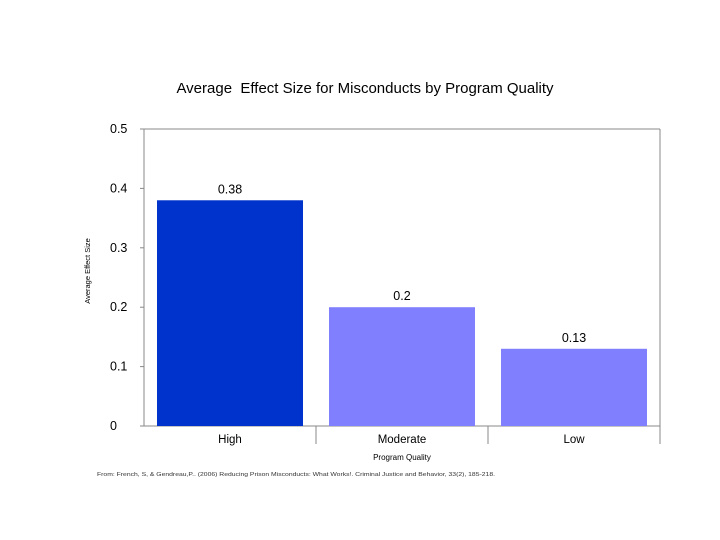 This screenshot has height=540, width=720. What do you see at coordinates (87, 271) in the screenshot?
I see `y-axis-title: Average Effect Size` at bounding box center [87, 271].